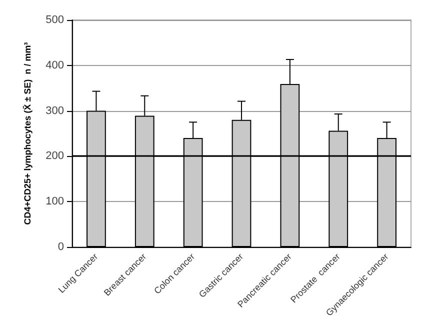 Image resolution: width=421 pixels, height=329 pixels. I want to click on y-tick-label: 200, so click(55, 156).